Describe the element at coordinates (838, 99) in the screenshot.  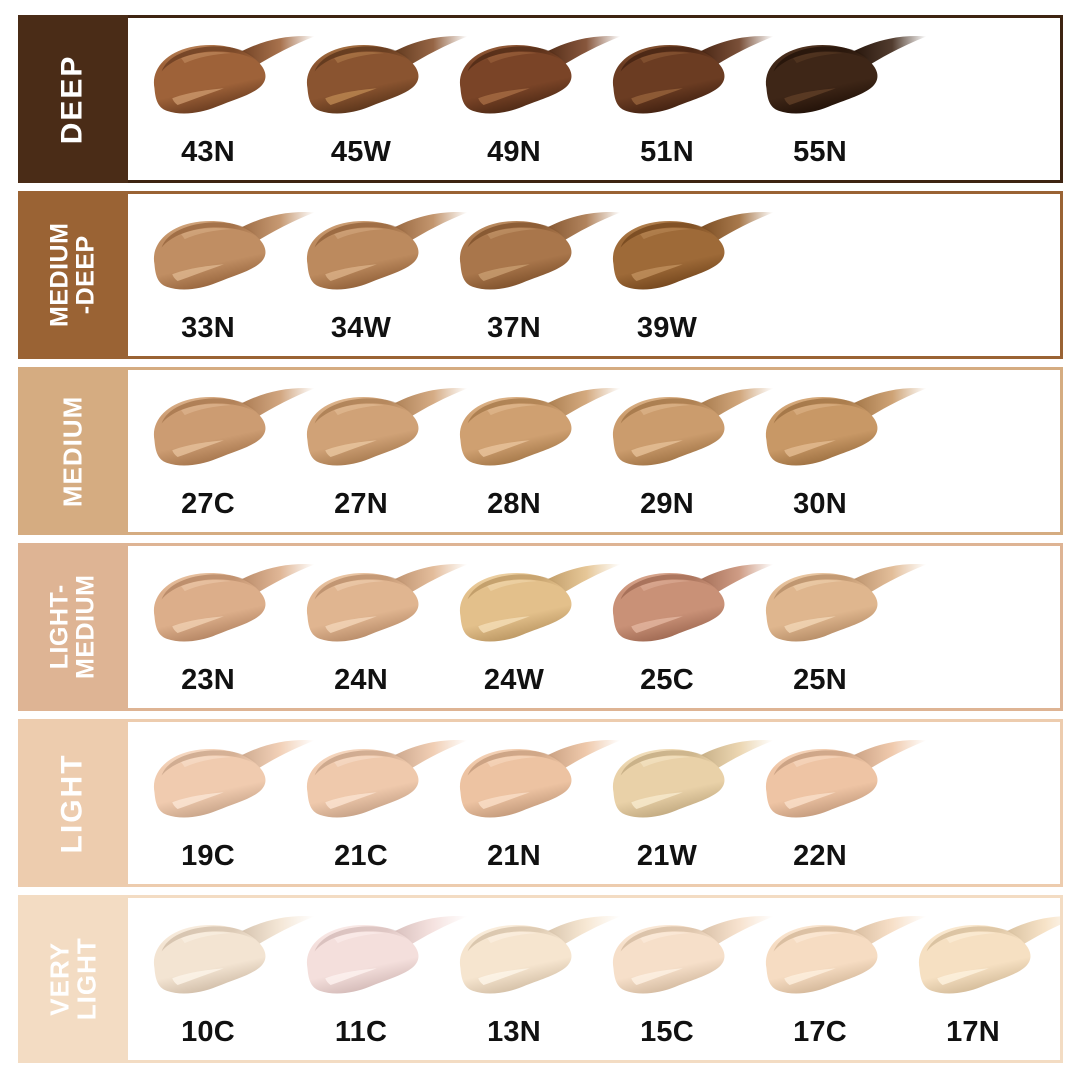
I see `shade-swatch-55N: 55N` at that location.